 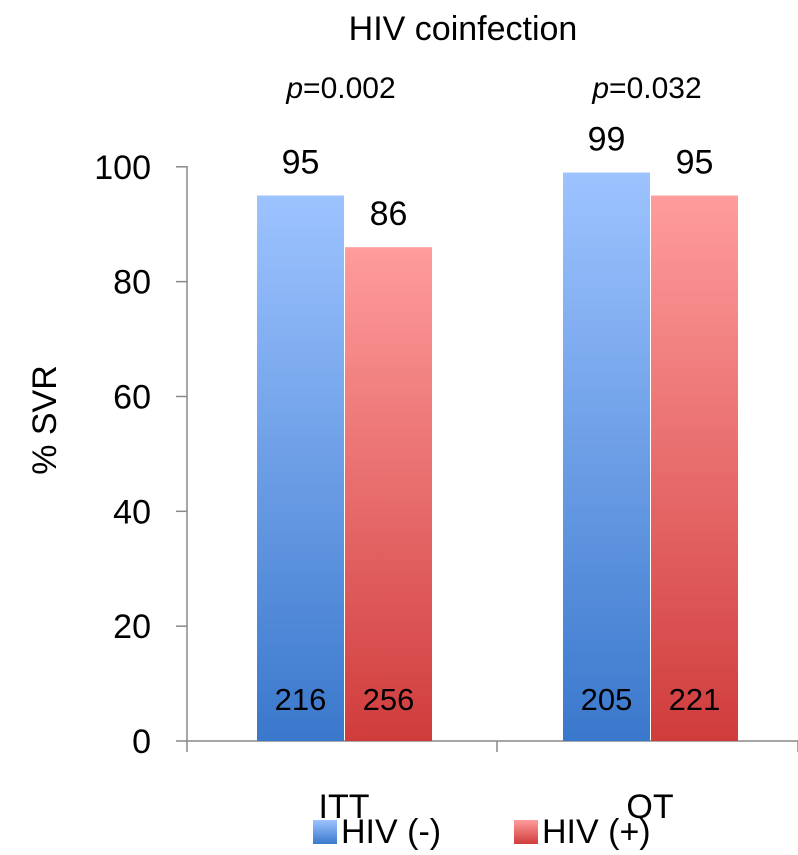 What do you see at coordinates (492, 783) in the screenshot?
I see `x-ticks: ITT OT` at bounding box center [492, 783].